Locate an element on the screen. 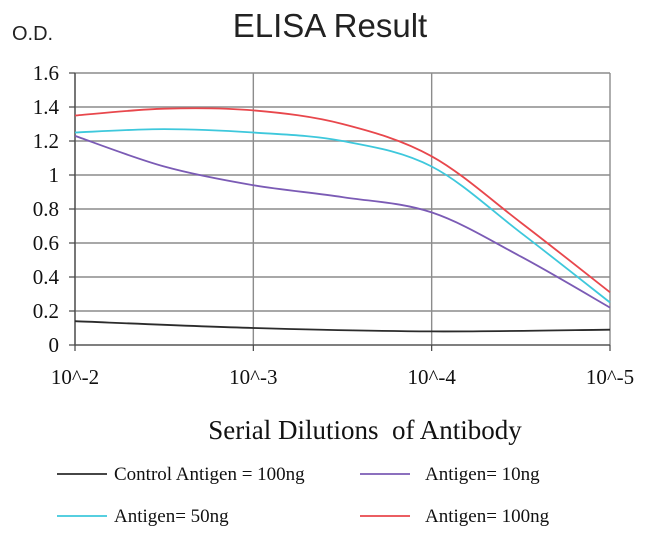 This screenshot has height=541, width=650. y-axis-label: O.D. is located at coordinates (32, 34).